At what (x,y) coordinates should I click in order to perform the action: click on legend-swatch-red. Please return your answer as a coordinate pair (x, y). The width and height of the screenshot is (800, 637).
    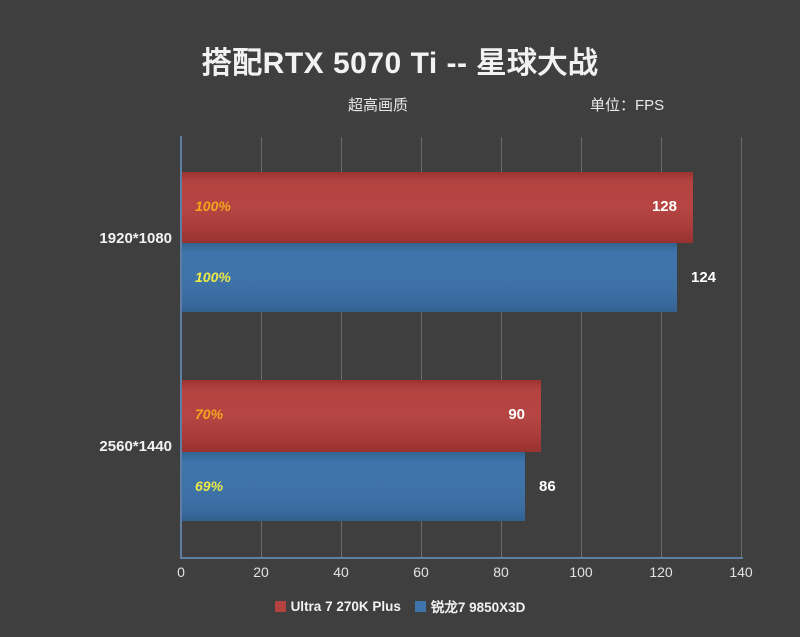
    Looking at the image, I should click on (280, 606).